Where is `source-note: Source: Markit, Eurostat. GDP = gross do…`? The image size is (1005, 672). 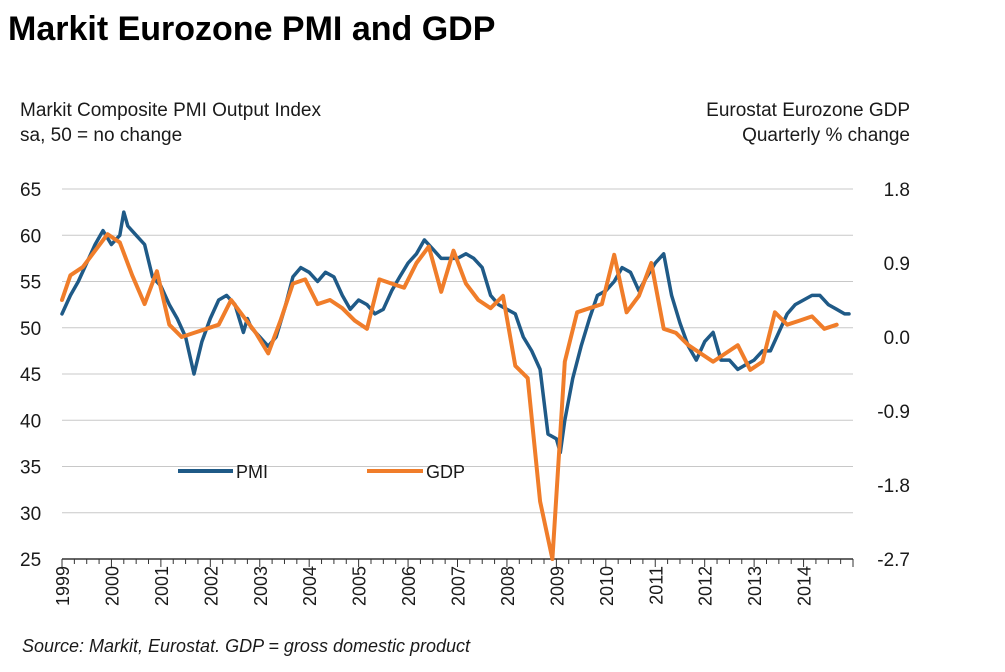
source-note: Source: Markit, Eurostat. GDP = gross do… is located at coordinates (246, 646).